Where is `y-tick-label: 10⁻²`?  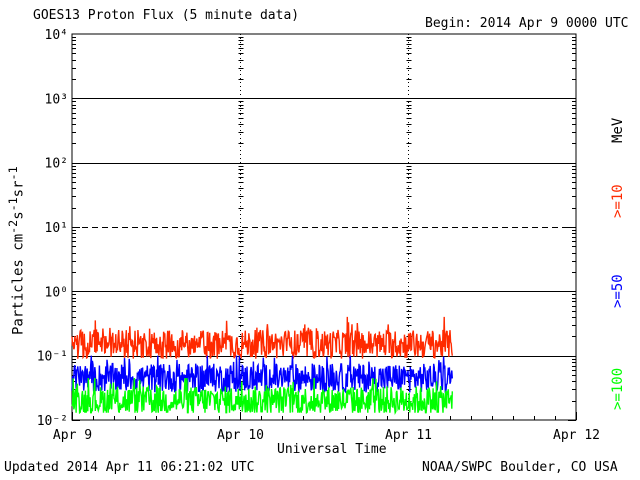 y-tick-label: 10⁻² is located at coordinates (52, 421).